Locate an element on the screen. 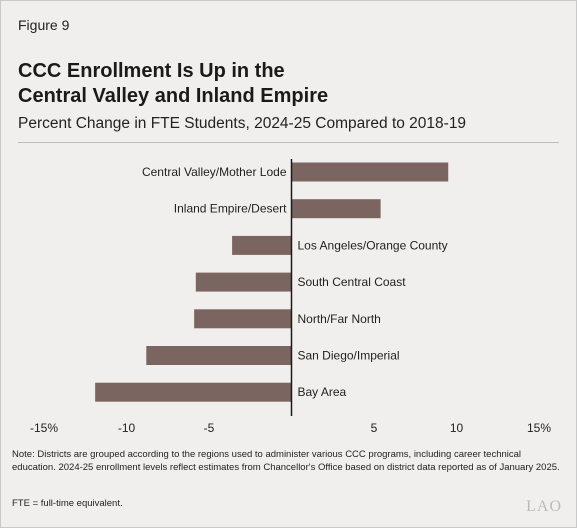  x-tick-label: -10 is located at coordinates (127, 428).